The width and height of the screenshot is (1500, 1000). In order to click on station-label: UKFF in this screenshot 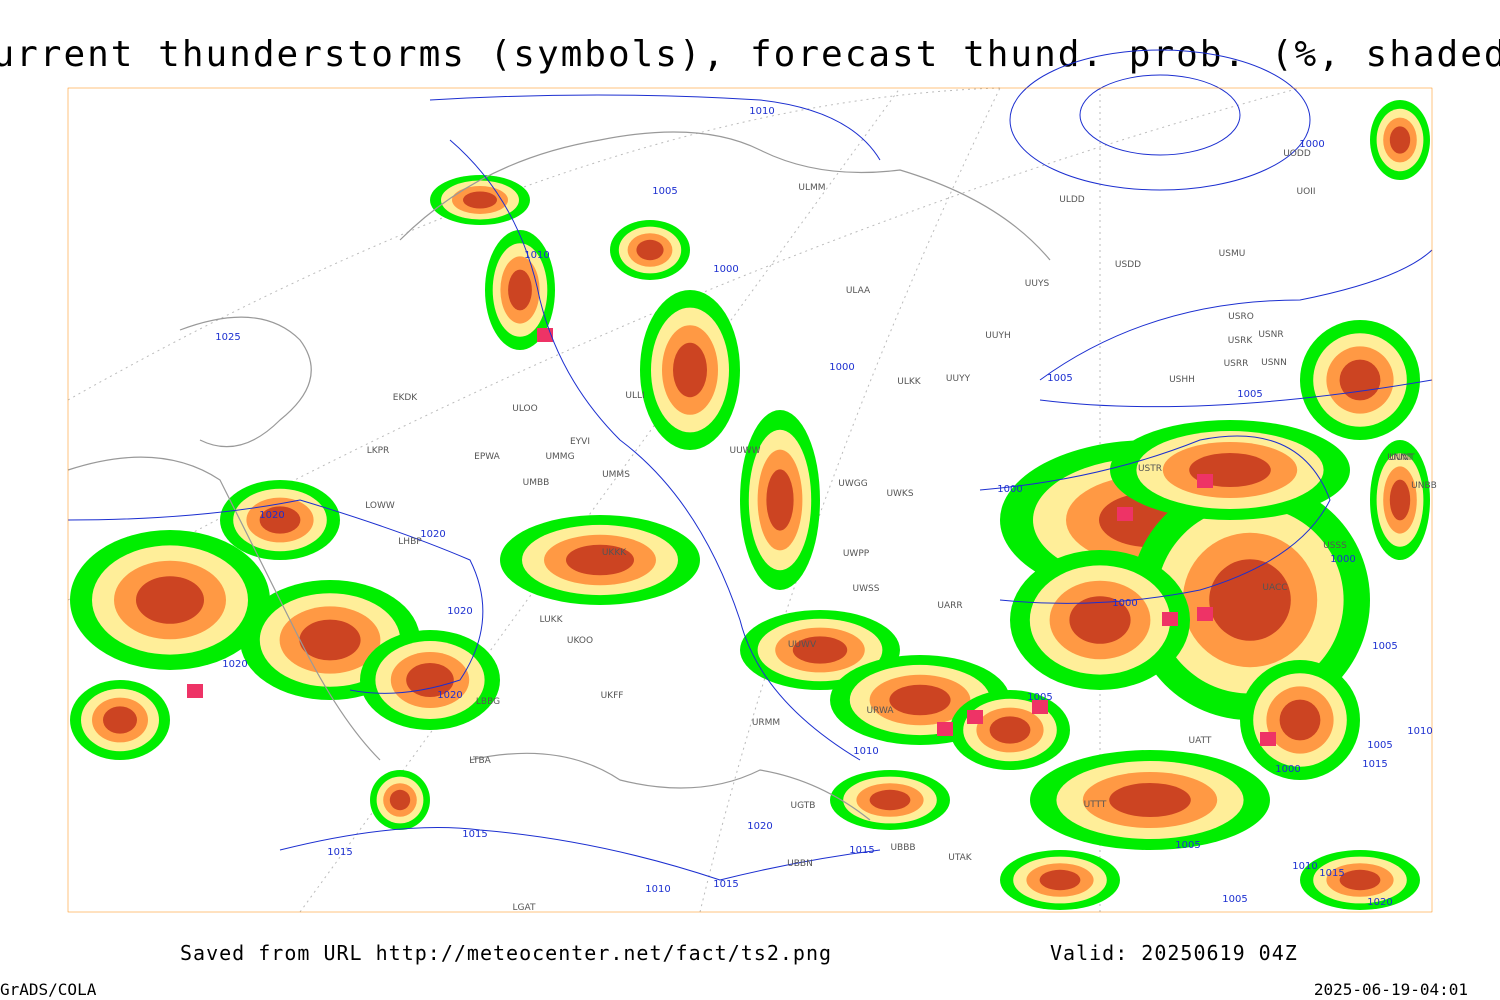, I will do `click(612, 696)`.